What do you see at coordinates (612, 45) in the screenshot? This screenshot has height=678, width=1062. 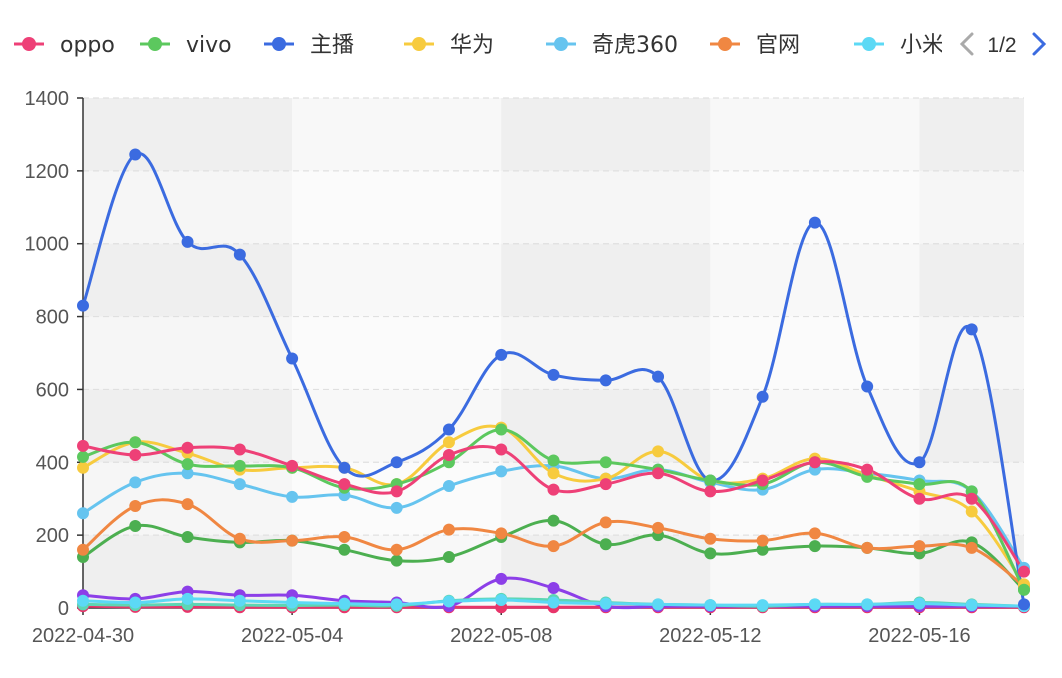 I see `legend-item: 奇虎360` at bounding box center [612, 45].